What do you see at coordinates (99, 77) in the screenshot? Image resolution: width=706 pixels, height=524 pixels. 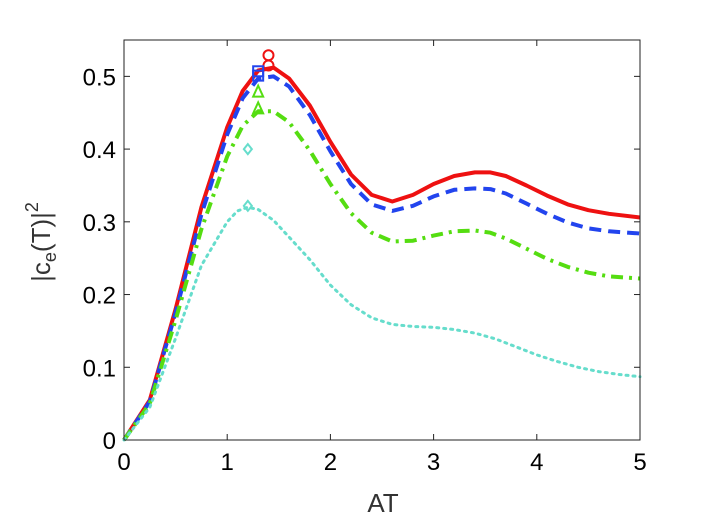 I see `y-tick-label: 0.5` at bounding box center [99, 77].